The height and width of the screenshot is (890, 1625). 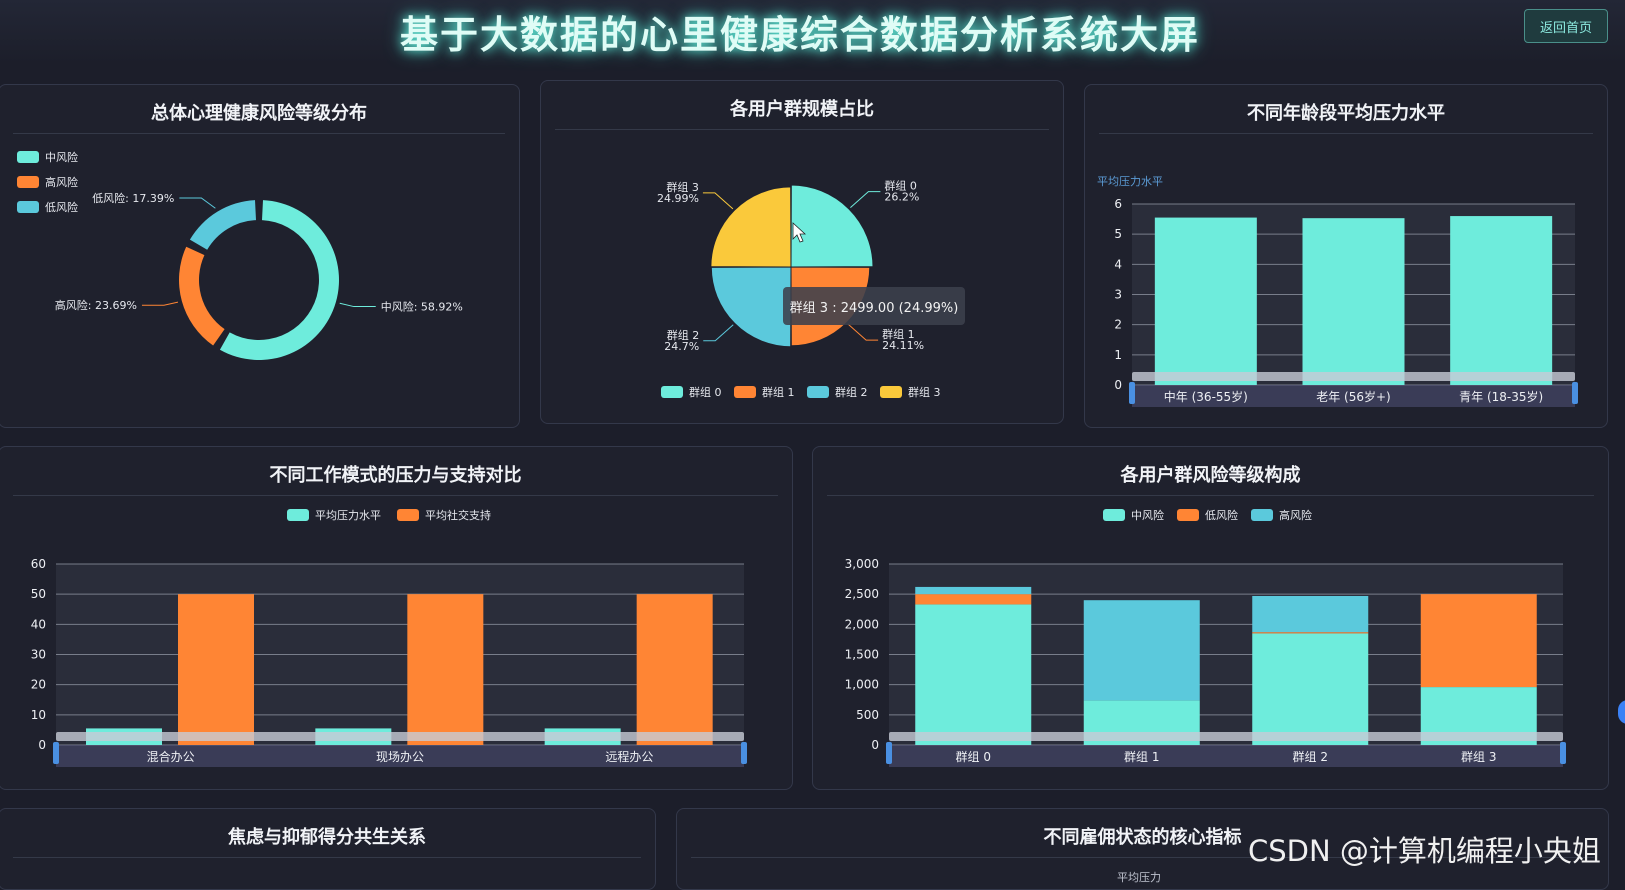 What do you see at coordinates (862, 564) in the screenshot?
I see `y-tick-label: 3,000` at bounding box center [862, 564].